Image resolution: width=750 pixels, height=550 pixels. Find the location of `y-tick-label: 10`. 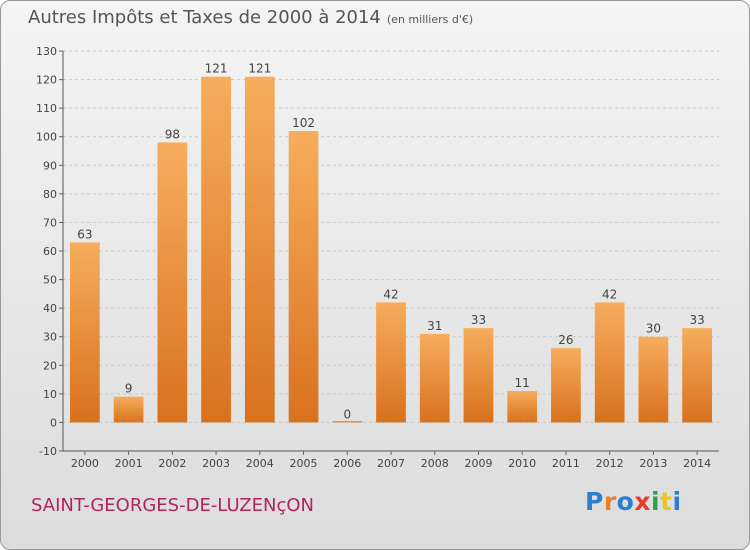

y-tick-label: 10 is located at coordinates (50, 394).